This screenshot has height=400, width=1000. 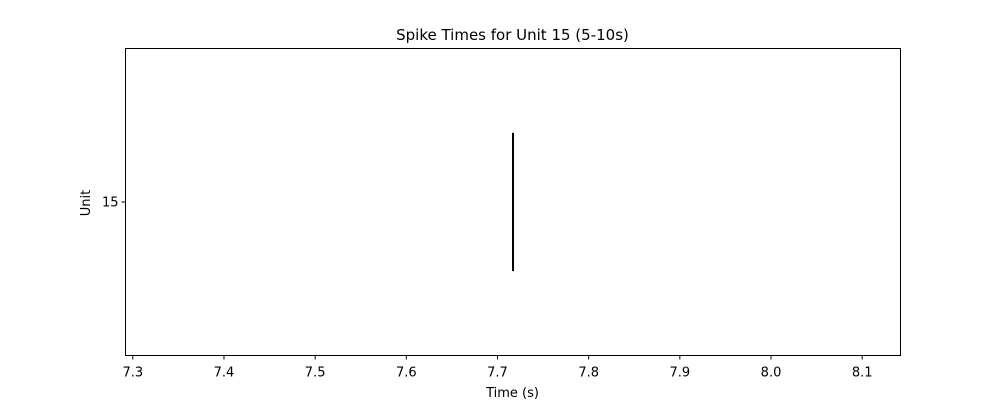 I want to click on x-tick-label: 8.1, so click(x=862, y=373).